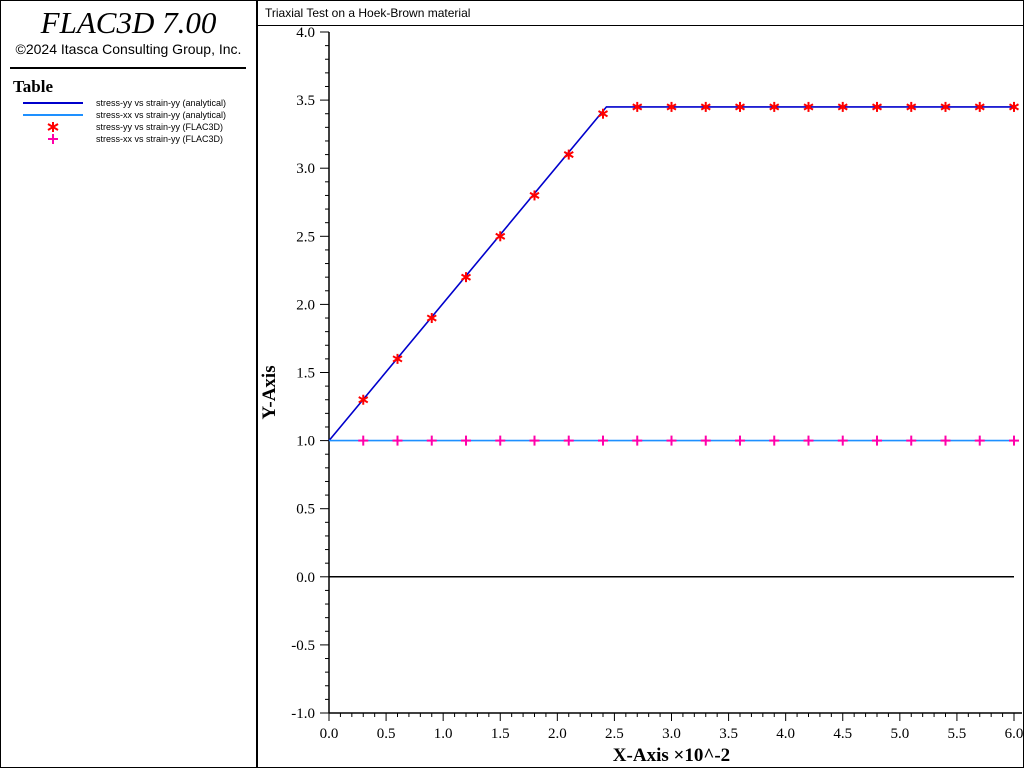 The height and width of the screenshot is (768, 1024). I want to click on legend-label: stress-yy vs strain-yy (FLAC3D), so click(160, 127).